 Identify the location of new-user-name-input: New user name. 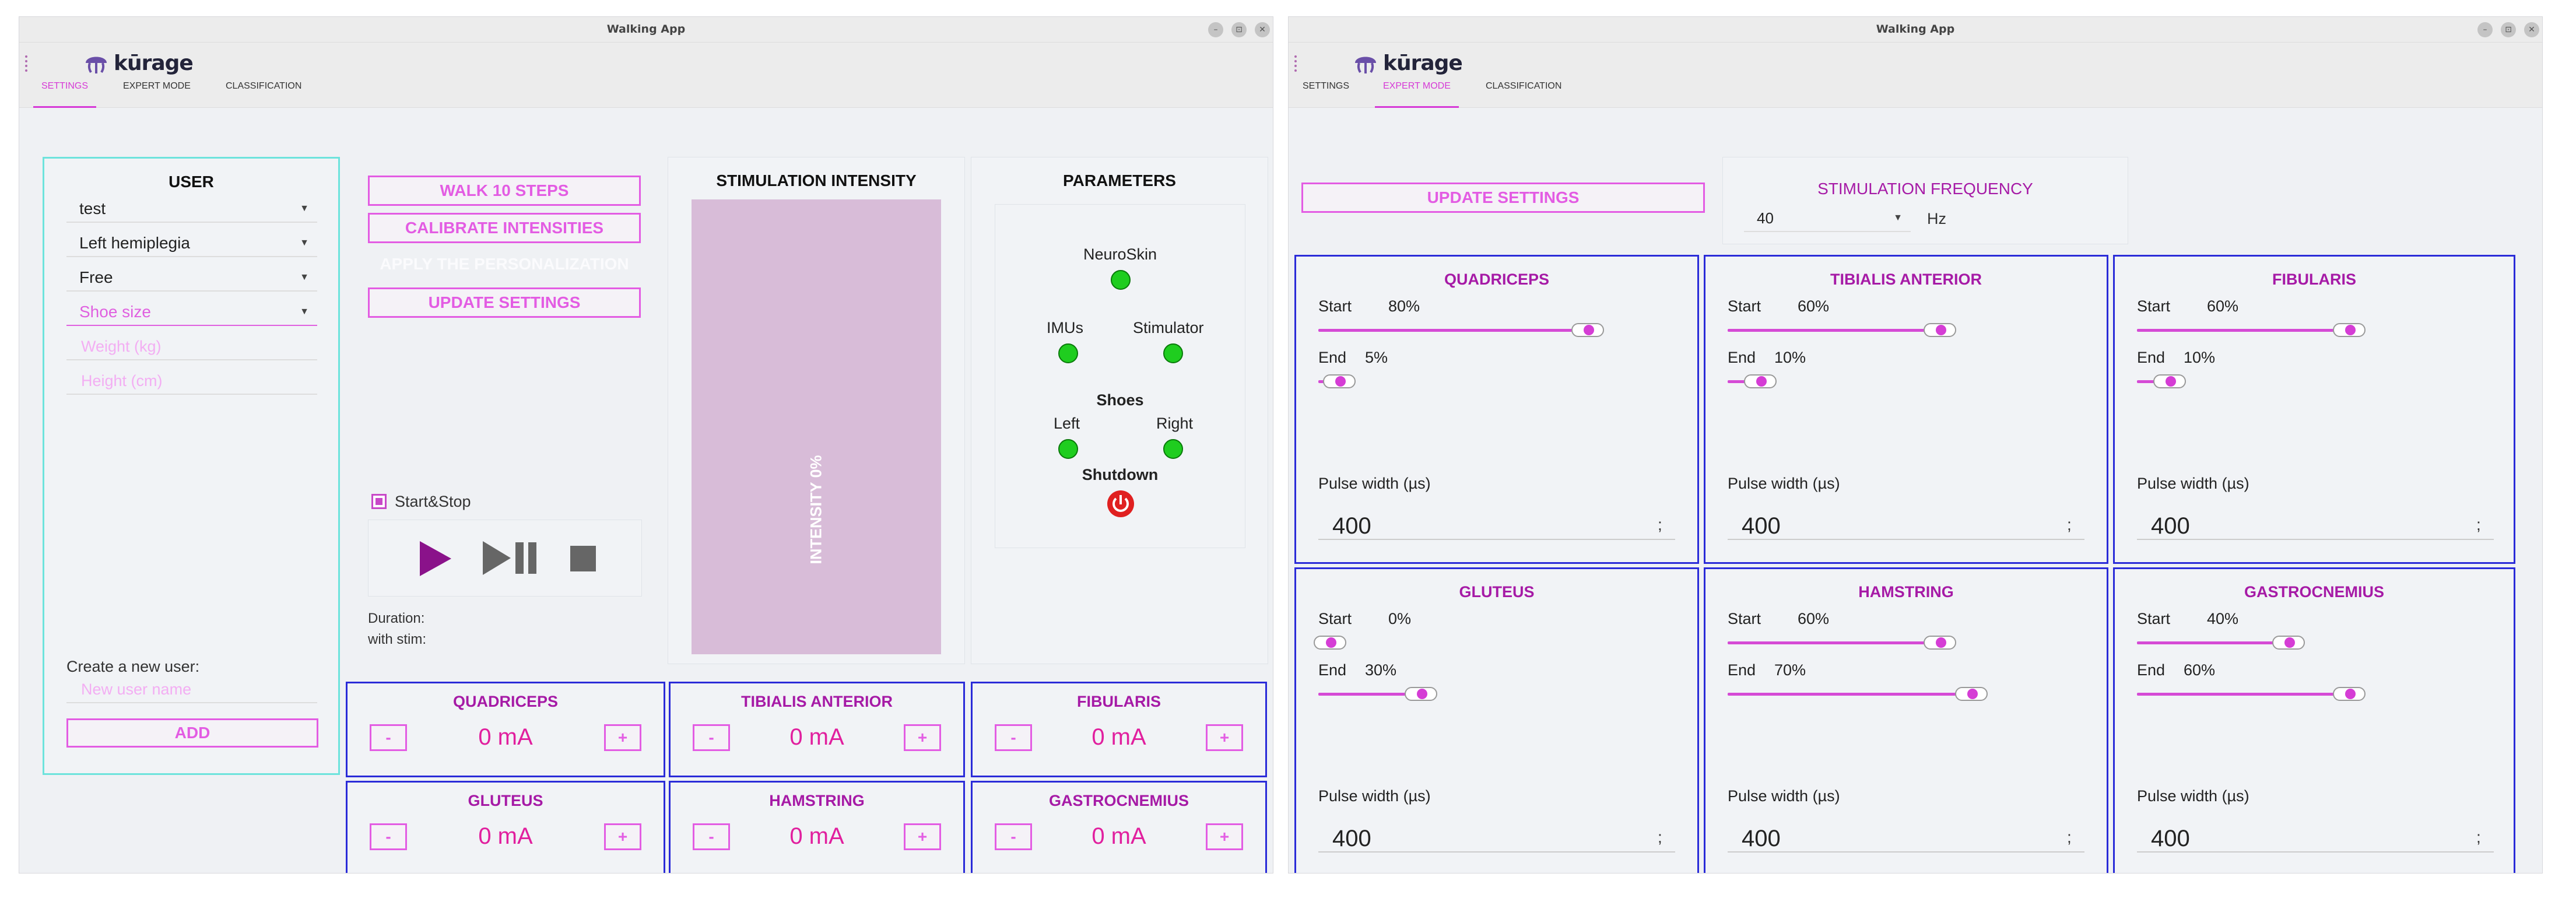
(191, 690).